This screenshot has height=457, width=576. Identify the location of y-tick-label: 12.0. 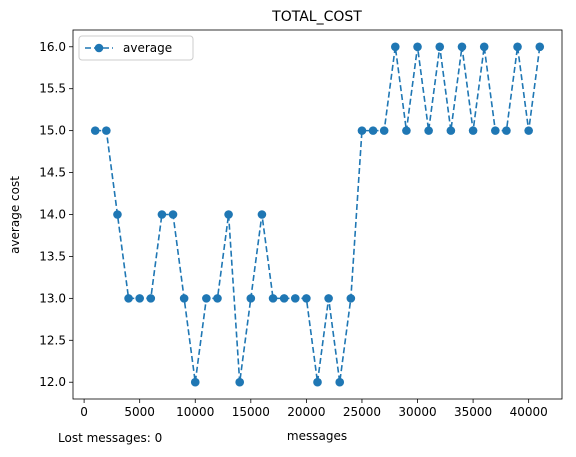
(52, 382).